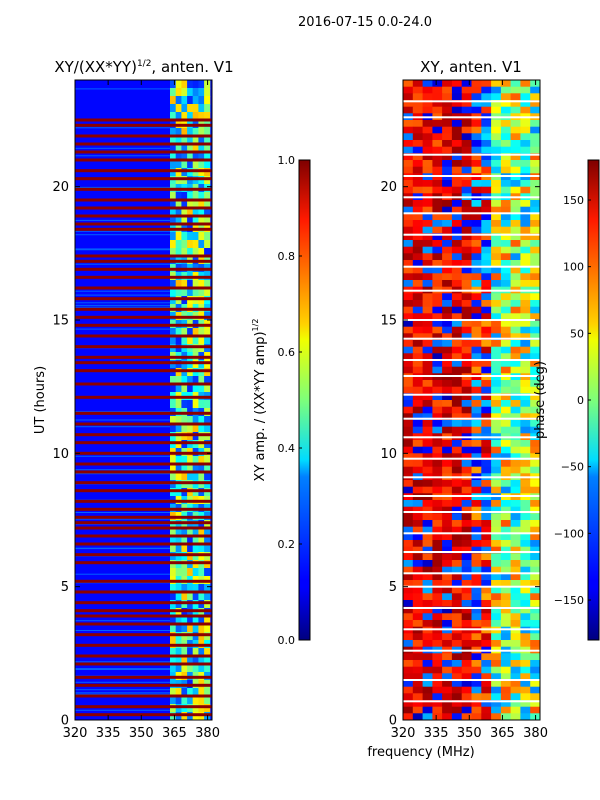  Describe the element at coordinates (143, 67) in the screenshot. I see `left-title: XY/(XX*YY)1/2, anten. V1` at that location.